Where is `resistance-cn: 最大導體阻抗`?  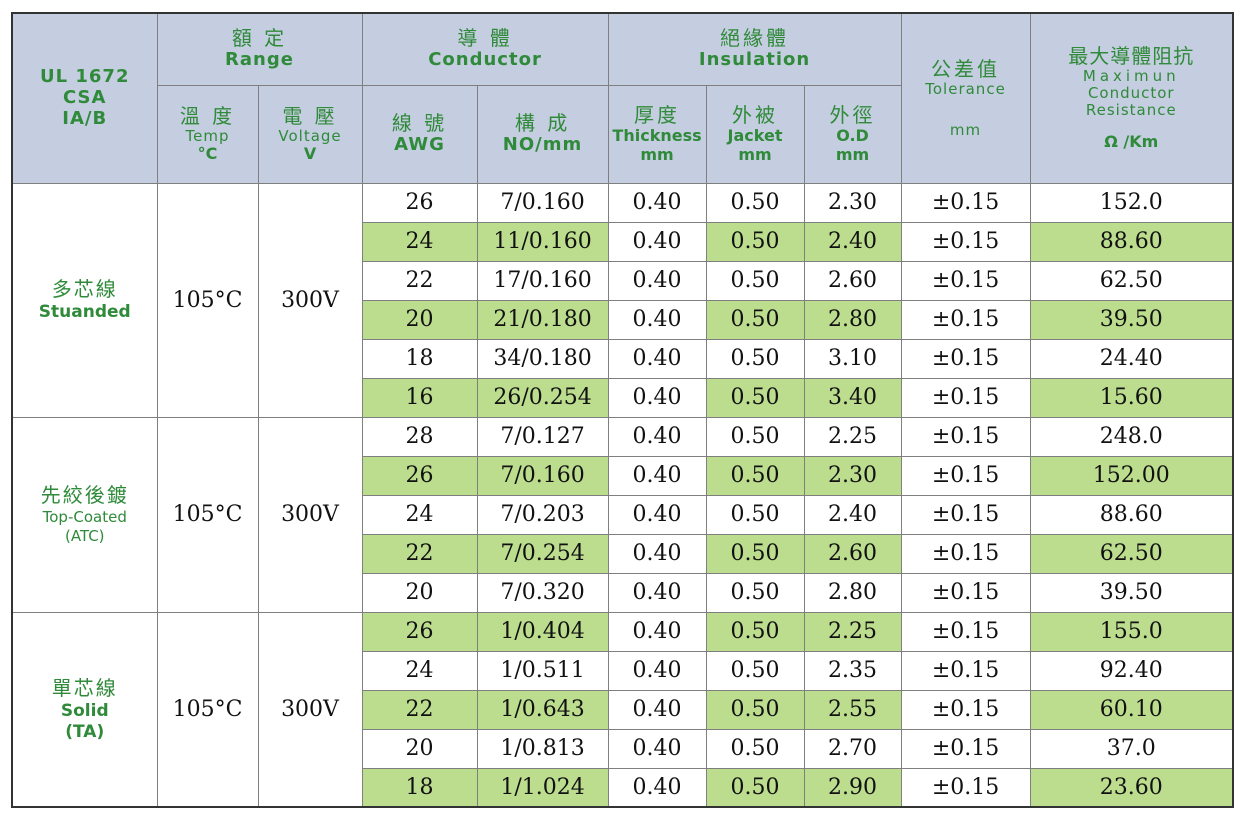 resistance-cn: 最大導體阻抗 is located at coordinates (1131, 55).